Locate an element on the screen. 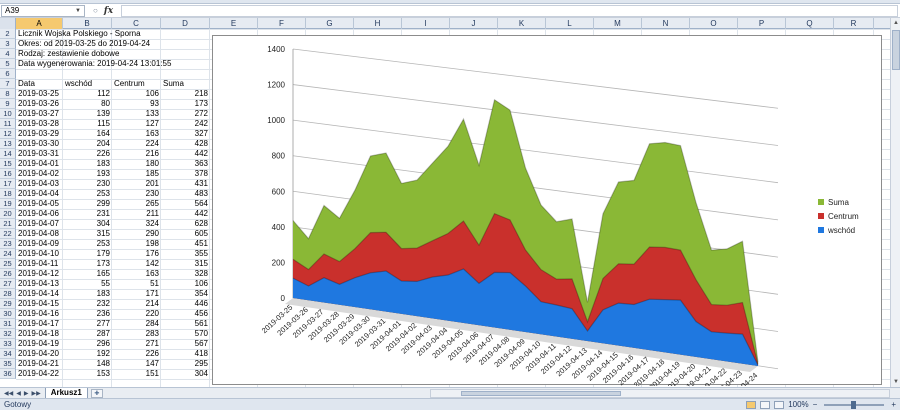 The image size is (900, 410). row-header-16: 16 is located at coordinates (8, 174).